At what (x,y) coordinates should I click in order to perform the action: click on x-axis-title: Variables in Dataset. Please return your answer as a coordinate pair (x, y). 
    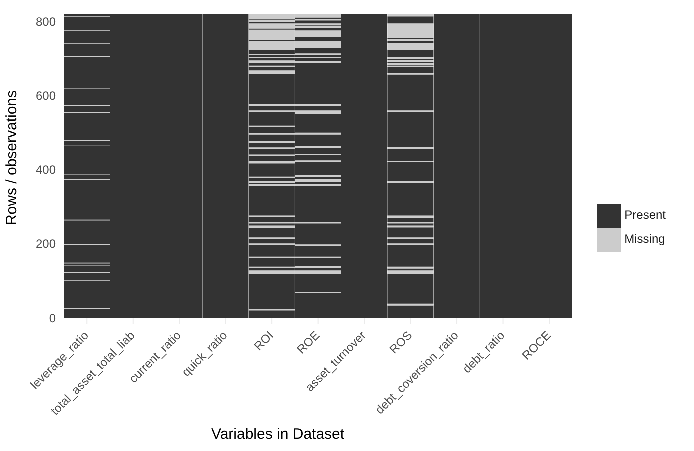
    Looking at the image, I should click on (278, 434).